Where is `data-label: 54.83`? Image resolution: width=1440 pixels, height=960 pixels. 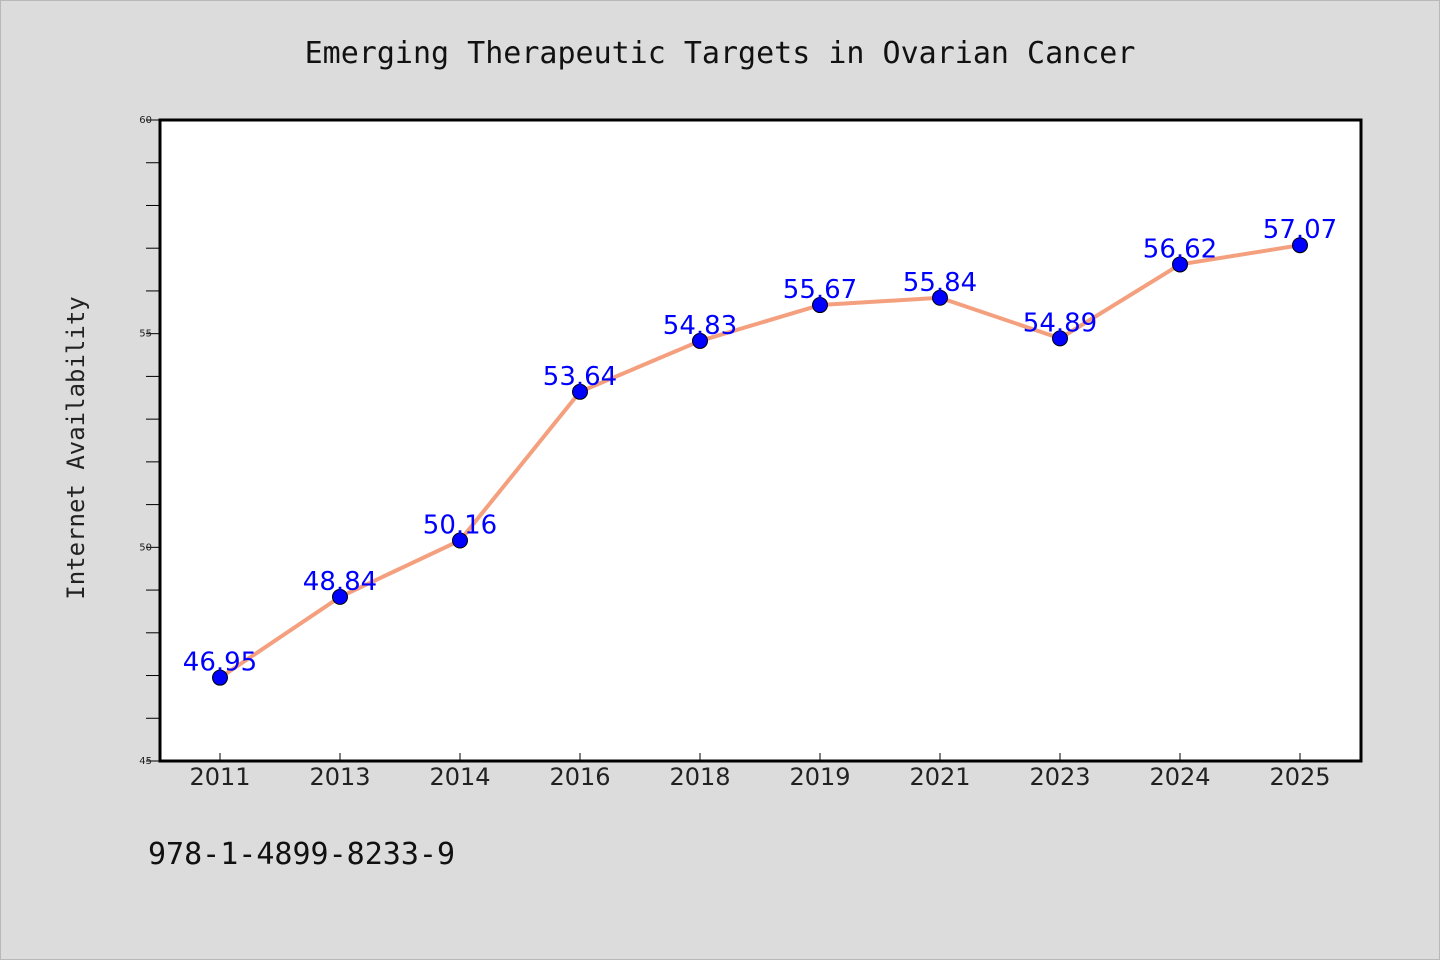
data-label: 54.83 is located at coordinates (700, 326).